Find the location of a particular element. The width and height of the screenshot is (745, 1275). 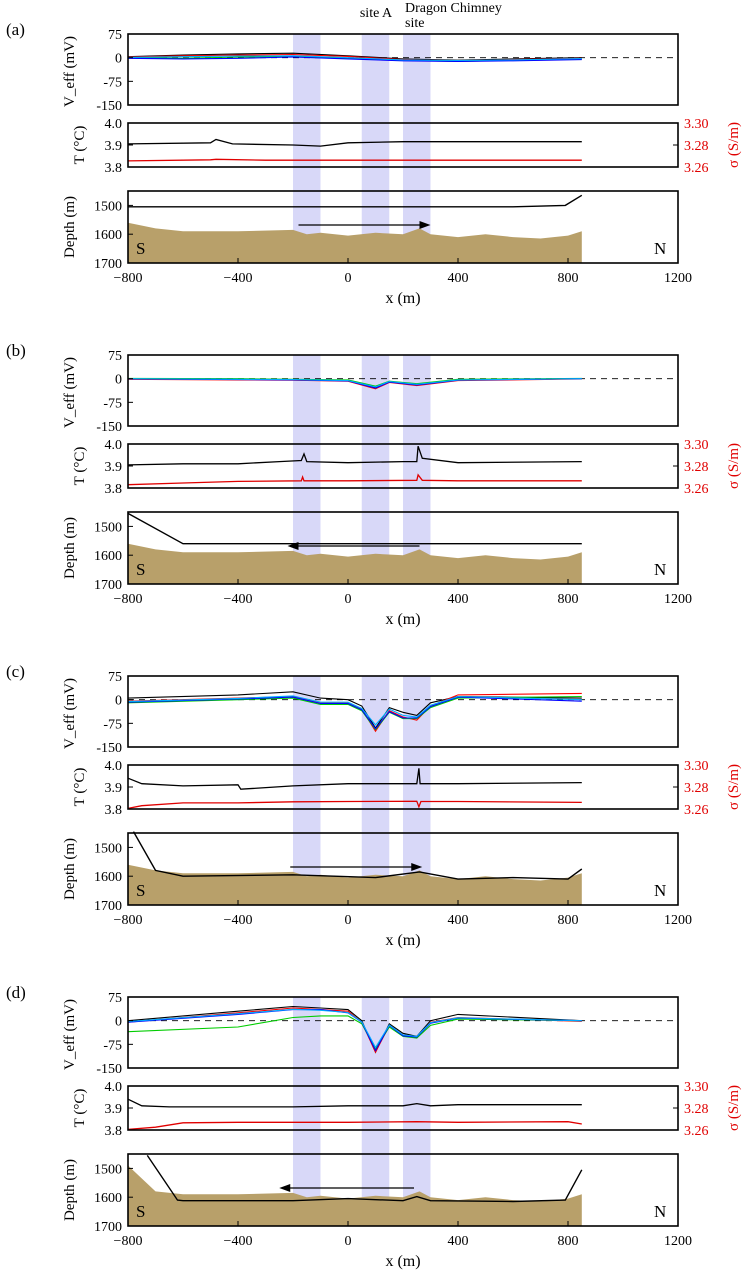

dragon-chimney-label: Dragon Chimney is located at coordinates (453, 8).